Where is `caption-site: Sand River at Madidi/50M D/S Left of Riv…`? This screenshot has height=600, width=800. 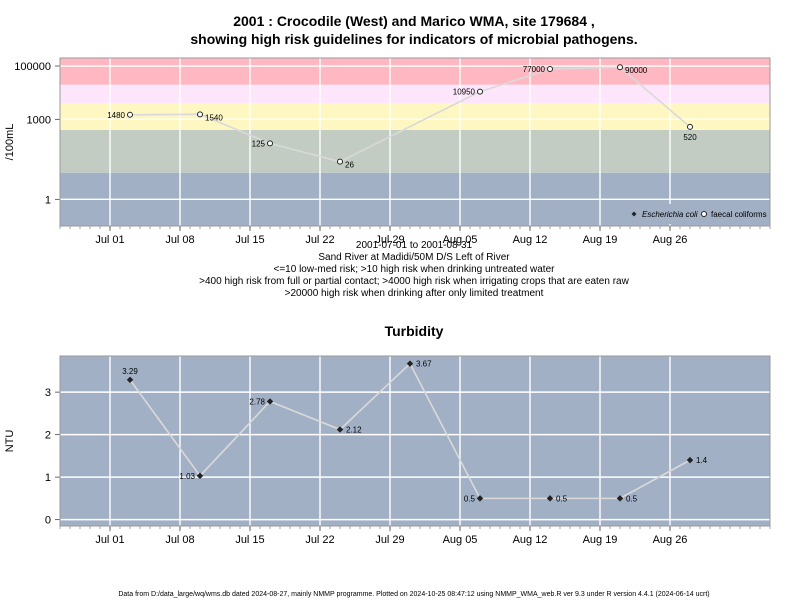 caption-site: Sand River at Madidi/50M D/S Left of Riv… is located at coordinates (414, 257).